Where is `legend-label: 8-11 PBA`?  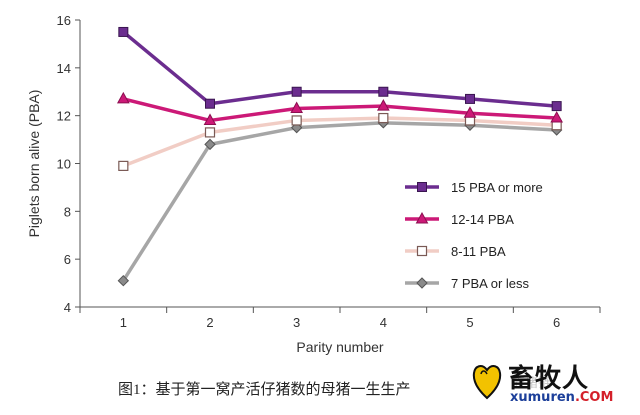
legend-label: 8-11 PBA is located at coordinates (478, 251).